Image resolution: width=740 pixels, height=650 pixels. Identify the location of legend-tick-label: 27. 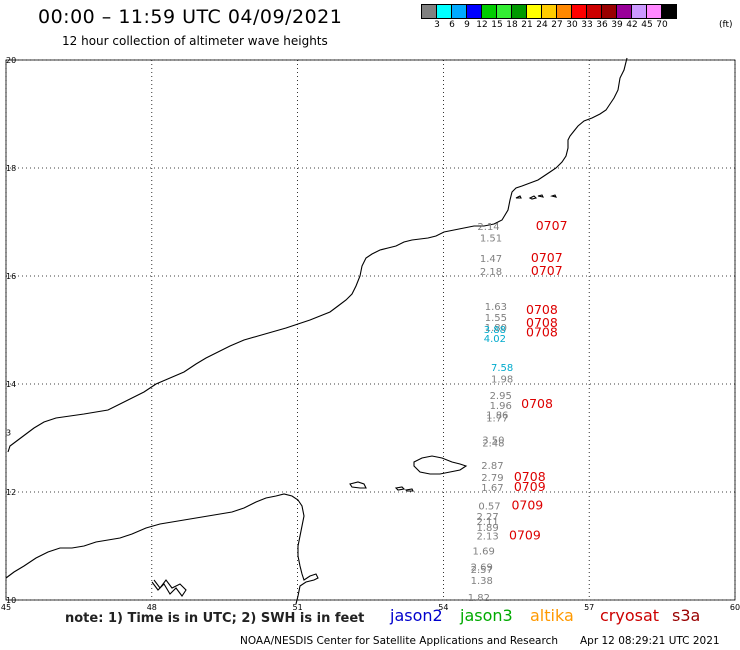
(557, 25).